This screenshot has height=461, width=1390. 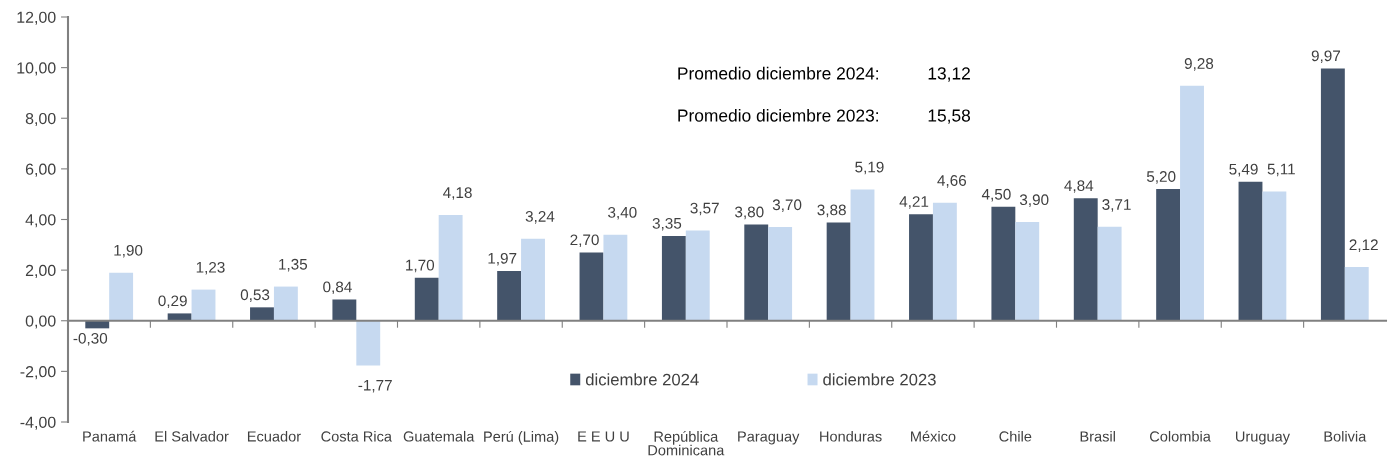 What do you see at coordinates (38, 373) in the screenshot?
I see `y-tick-label: -2,00` at bounding box center [38, 373].